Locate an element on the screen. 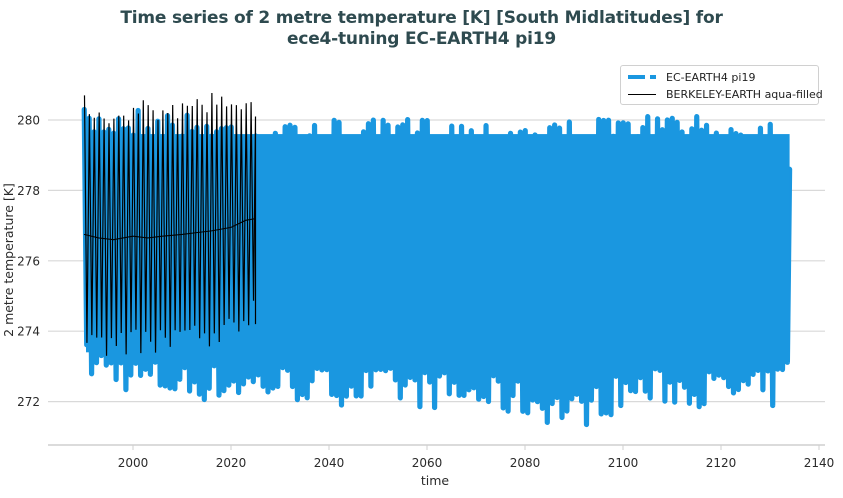 This screenshot has height=498, width=843. y-tick-label: 280 is located at coordinates (28, 121).